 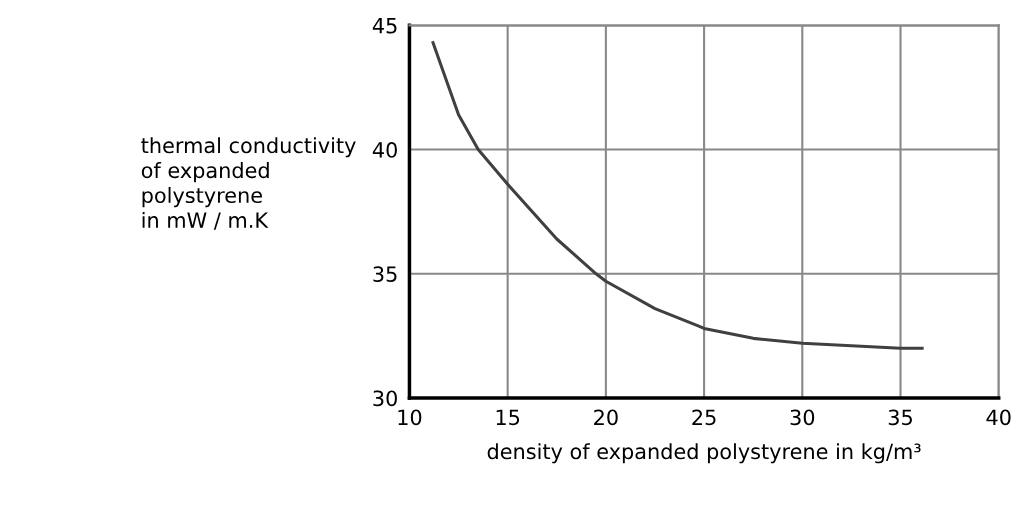 What do you see at coordinates (606, 417) in the screenshot?
I see `x-tick-label: 20` at bounding box center [606, 417].